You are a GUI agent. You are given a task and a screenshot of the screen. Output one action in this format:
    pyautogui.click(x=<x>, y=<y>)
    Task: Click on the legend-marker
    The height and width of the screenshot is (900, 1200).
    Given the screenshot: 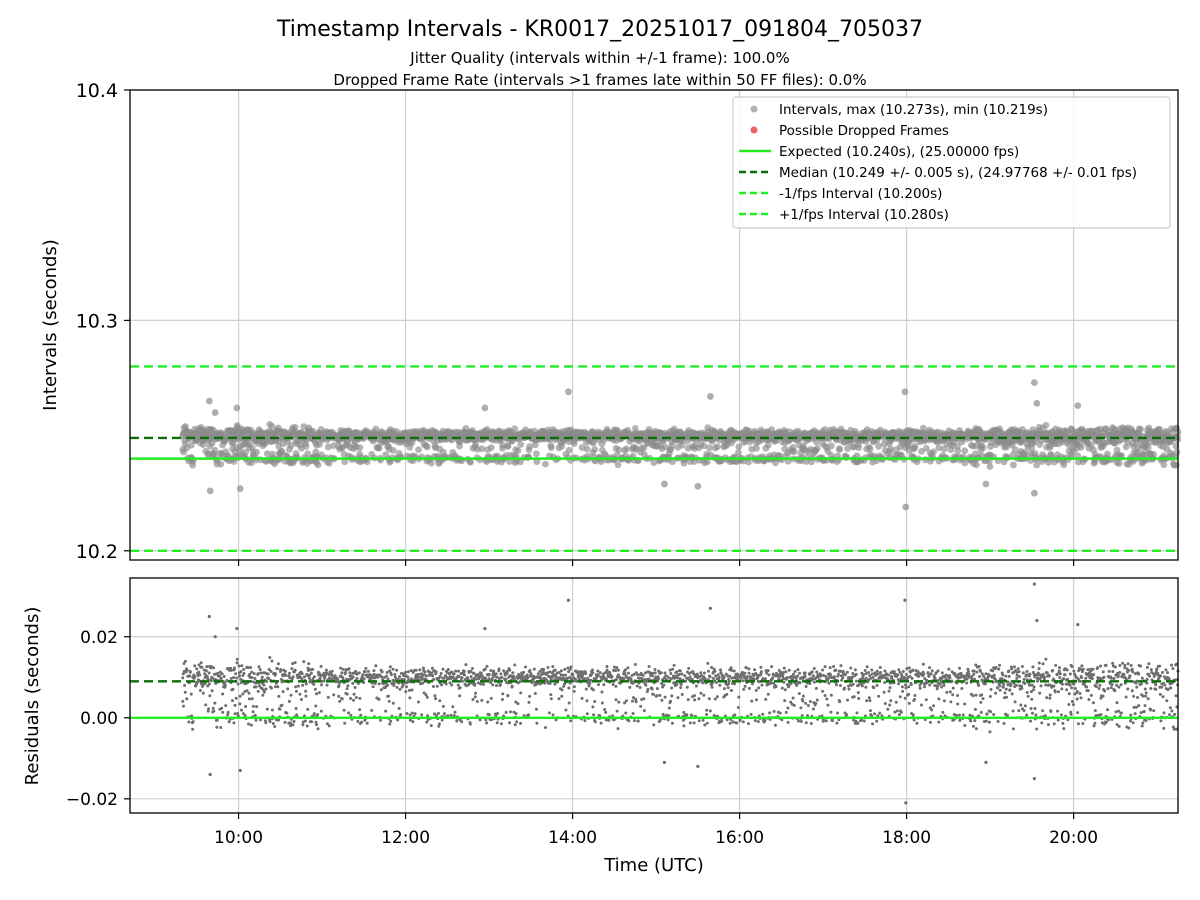 What is the action you would take?
    pyautogui.click(x=754, y=109)
    